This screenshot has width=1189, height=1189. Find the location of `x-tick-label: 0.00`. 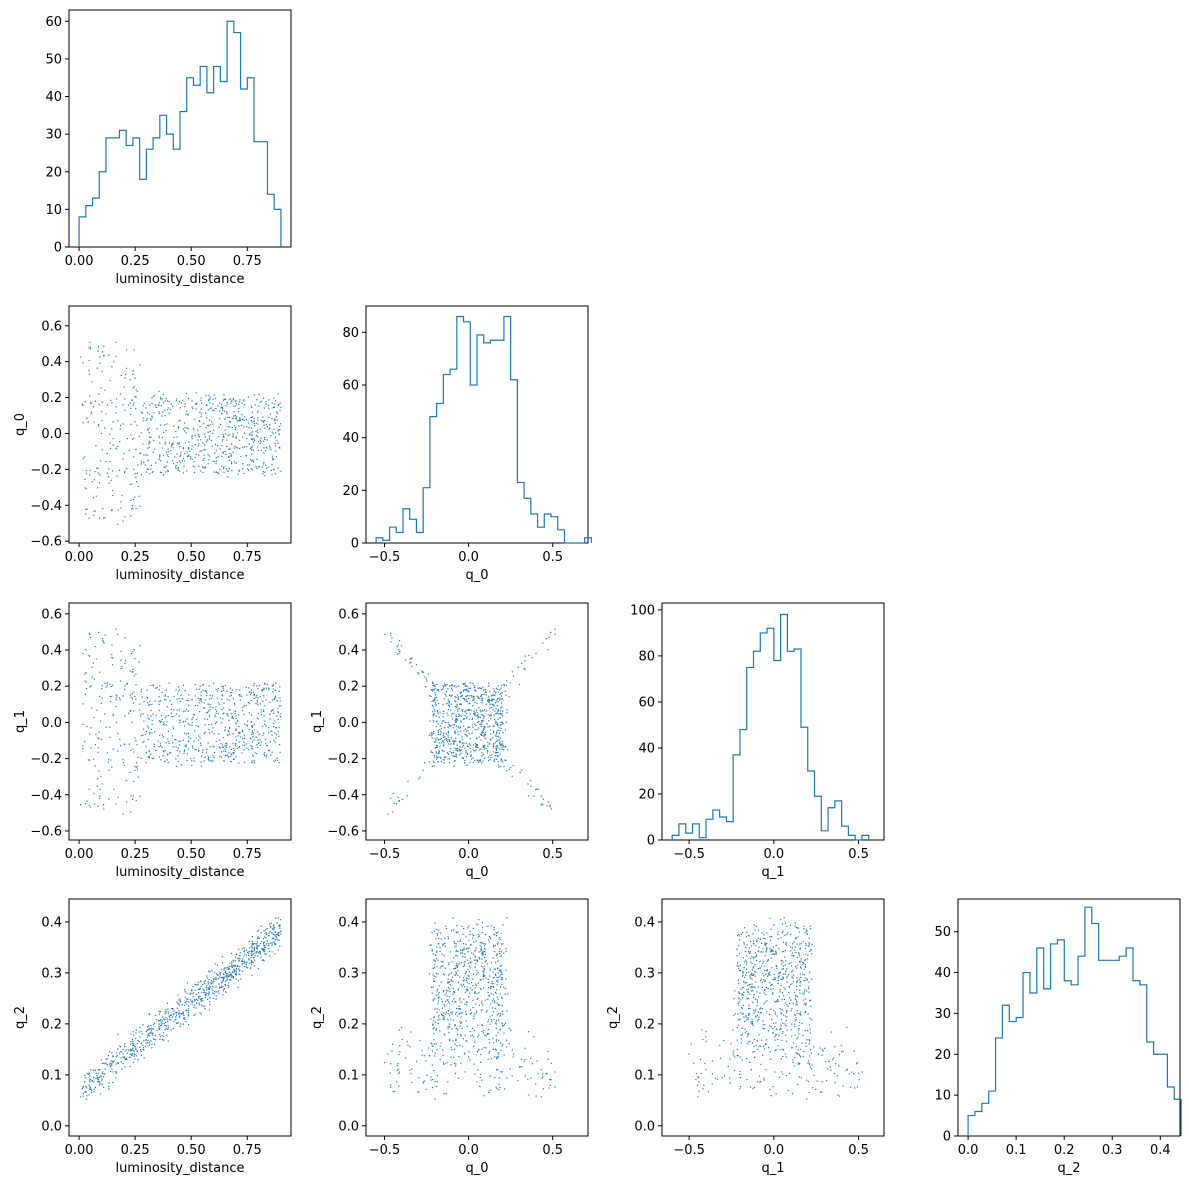

x-tick-label: 0.00 is located at coordinates (79, 557).